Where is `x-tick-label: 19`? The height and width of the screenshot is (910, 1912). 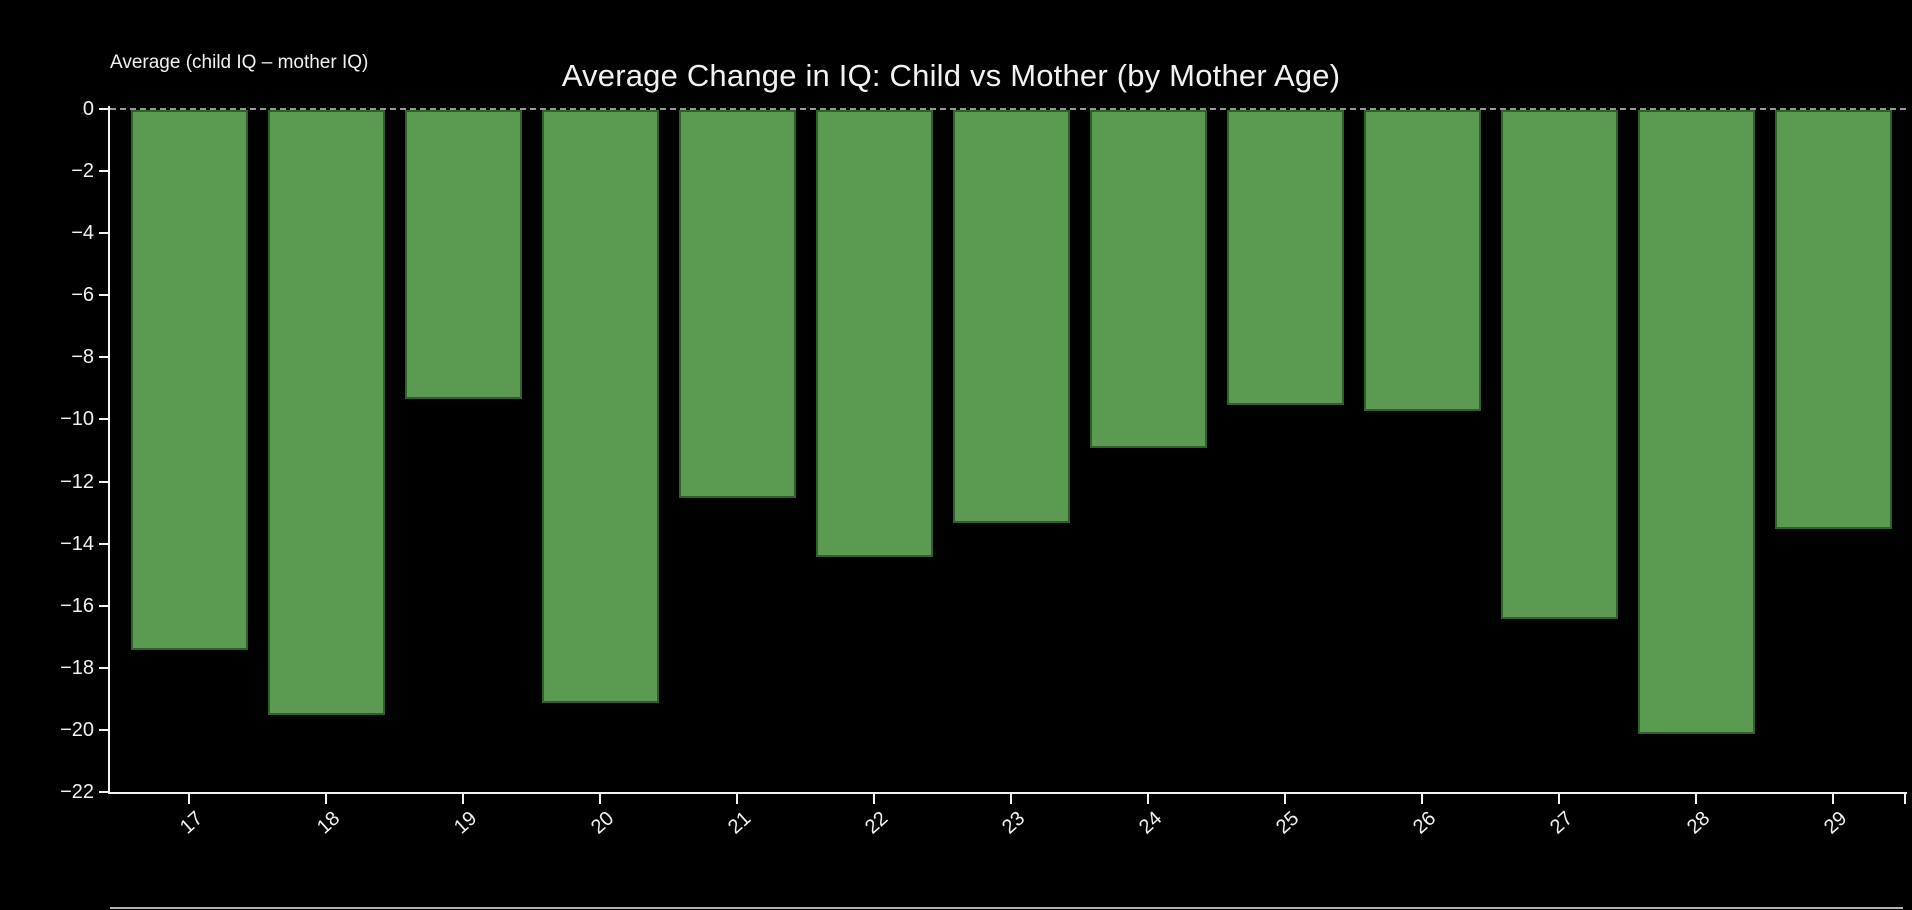 x-tick-label: 19 is located at coordinates (465, 823).